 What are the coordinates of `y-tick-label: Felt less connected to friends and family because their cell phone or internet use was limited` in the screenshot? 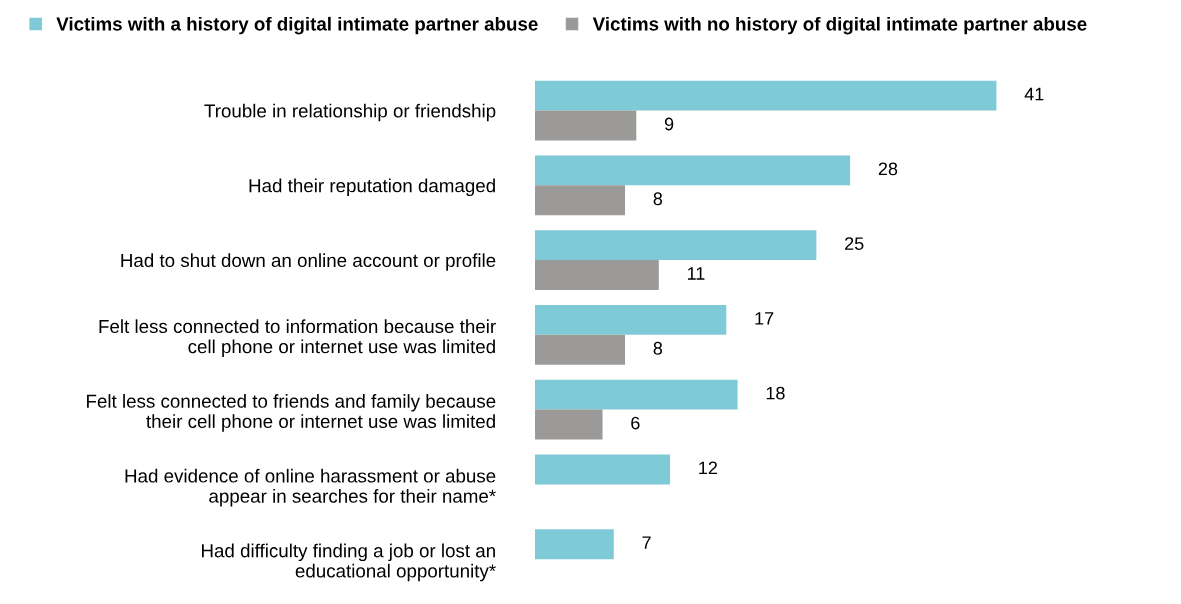 It's located at (291, 413).